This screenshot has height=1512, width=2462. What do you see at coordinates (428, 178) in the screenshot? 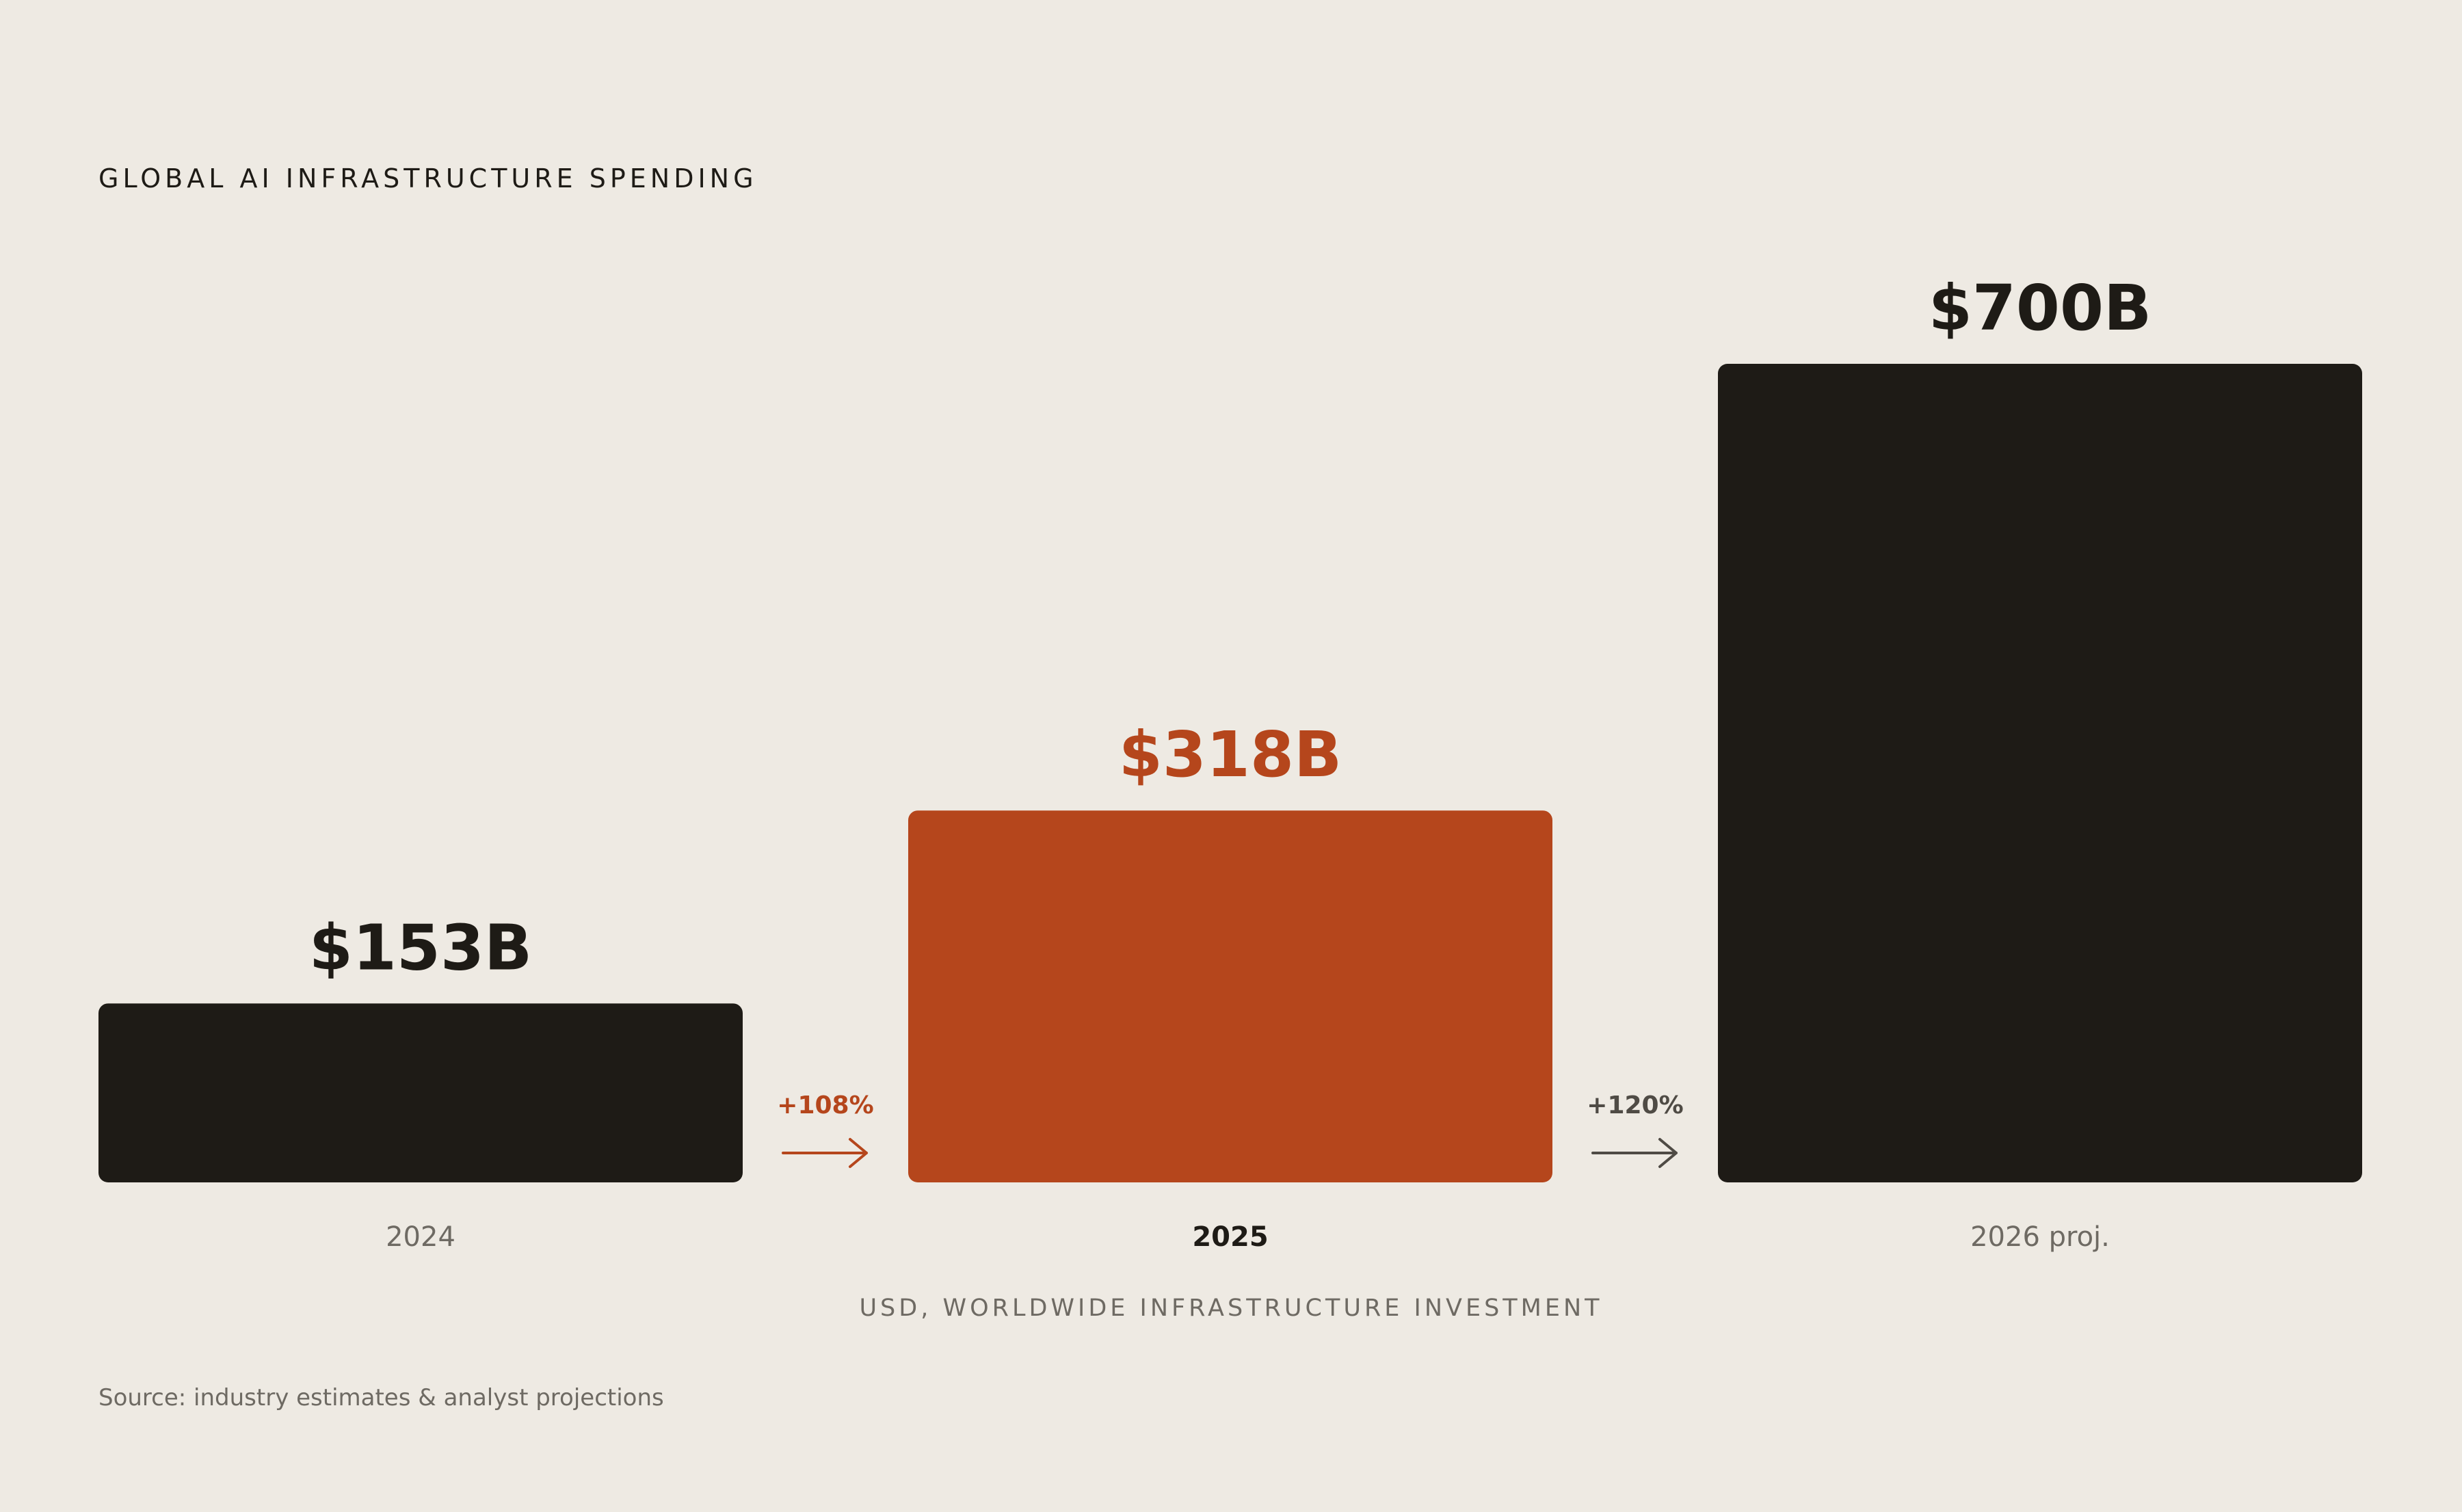
I see `chart-title: GLOBAL AI INFRASTRUCTURE SPENDING` at bounding box center [428, 178].